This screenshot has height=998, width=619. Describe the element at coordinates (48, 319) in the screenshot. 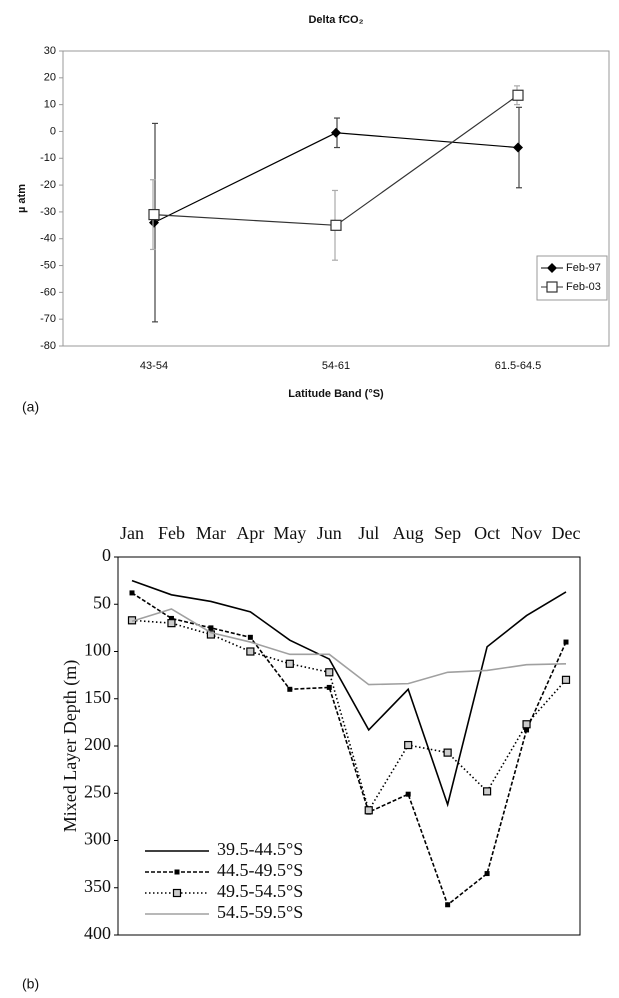

I see `y-tick-label: -70` at that location.